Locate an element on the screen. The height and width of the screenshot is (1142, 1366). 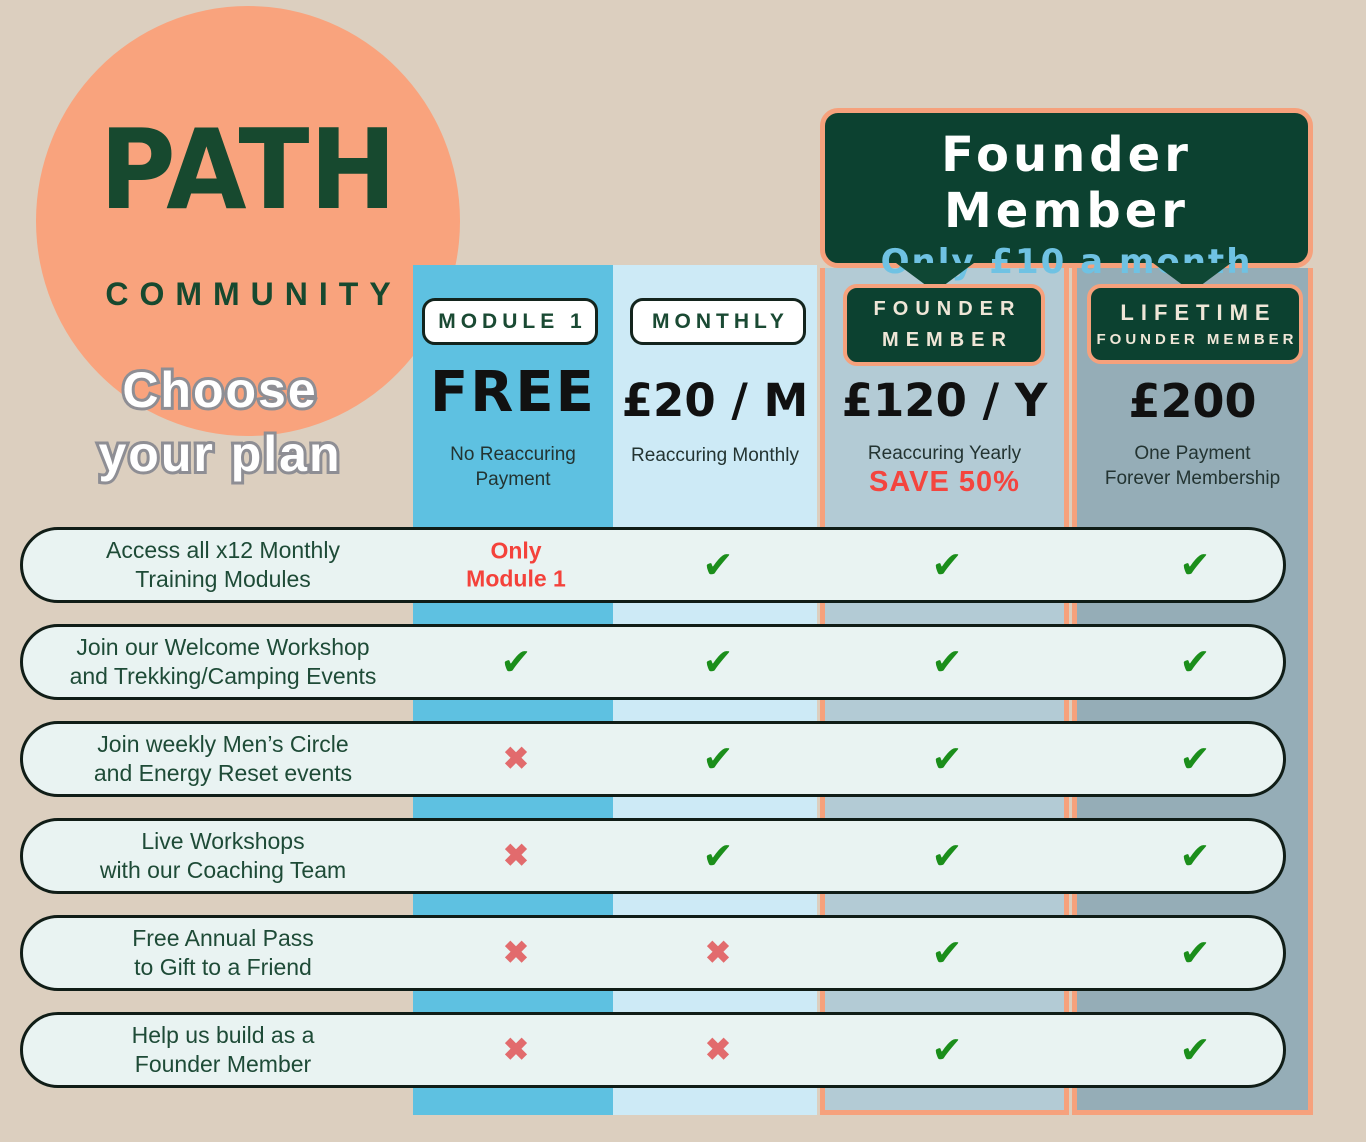
feature-label: Access all x12 Monthly Training Modules is located at coordinates (223, 565).